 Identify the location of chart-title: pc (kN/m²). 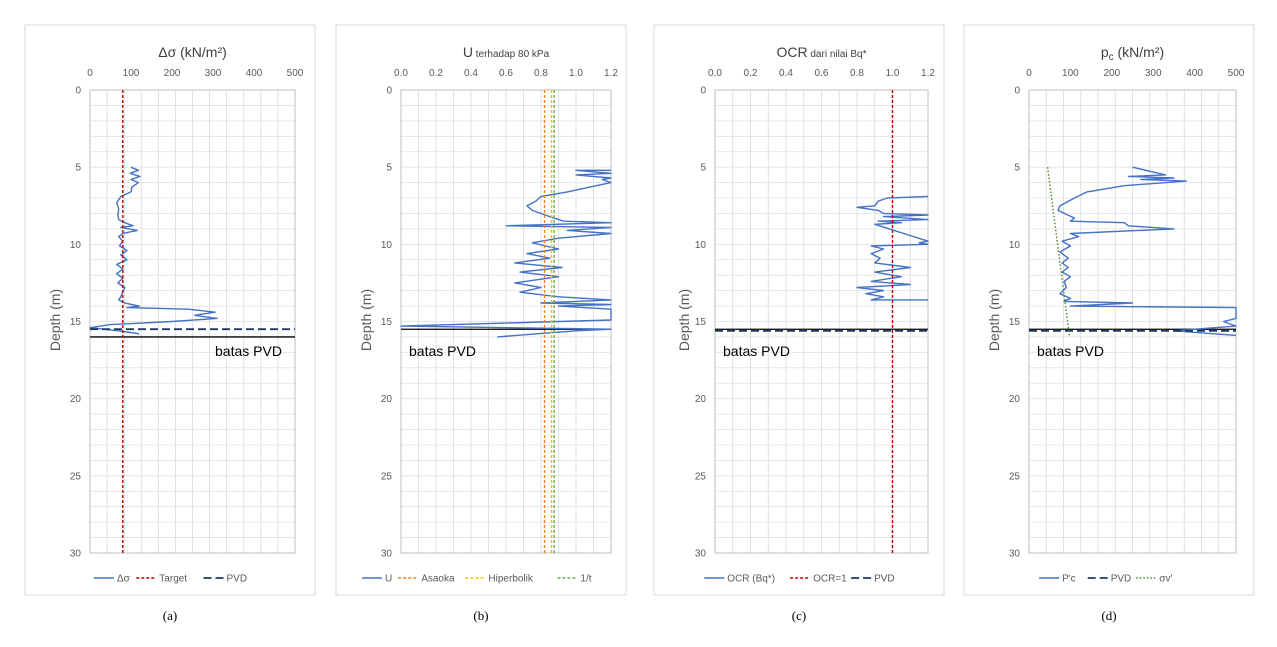
(1132, 53).